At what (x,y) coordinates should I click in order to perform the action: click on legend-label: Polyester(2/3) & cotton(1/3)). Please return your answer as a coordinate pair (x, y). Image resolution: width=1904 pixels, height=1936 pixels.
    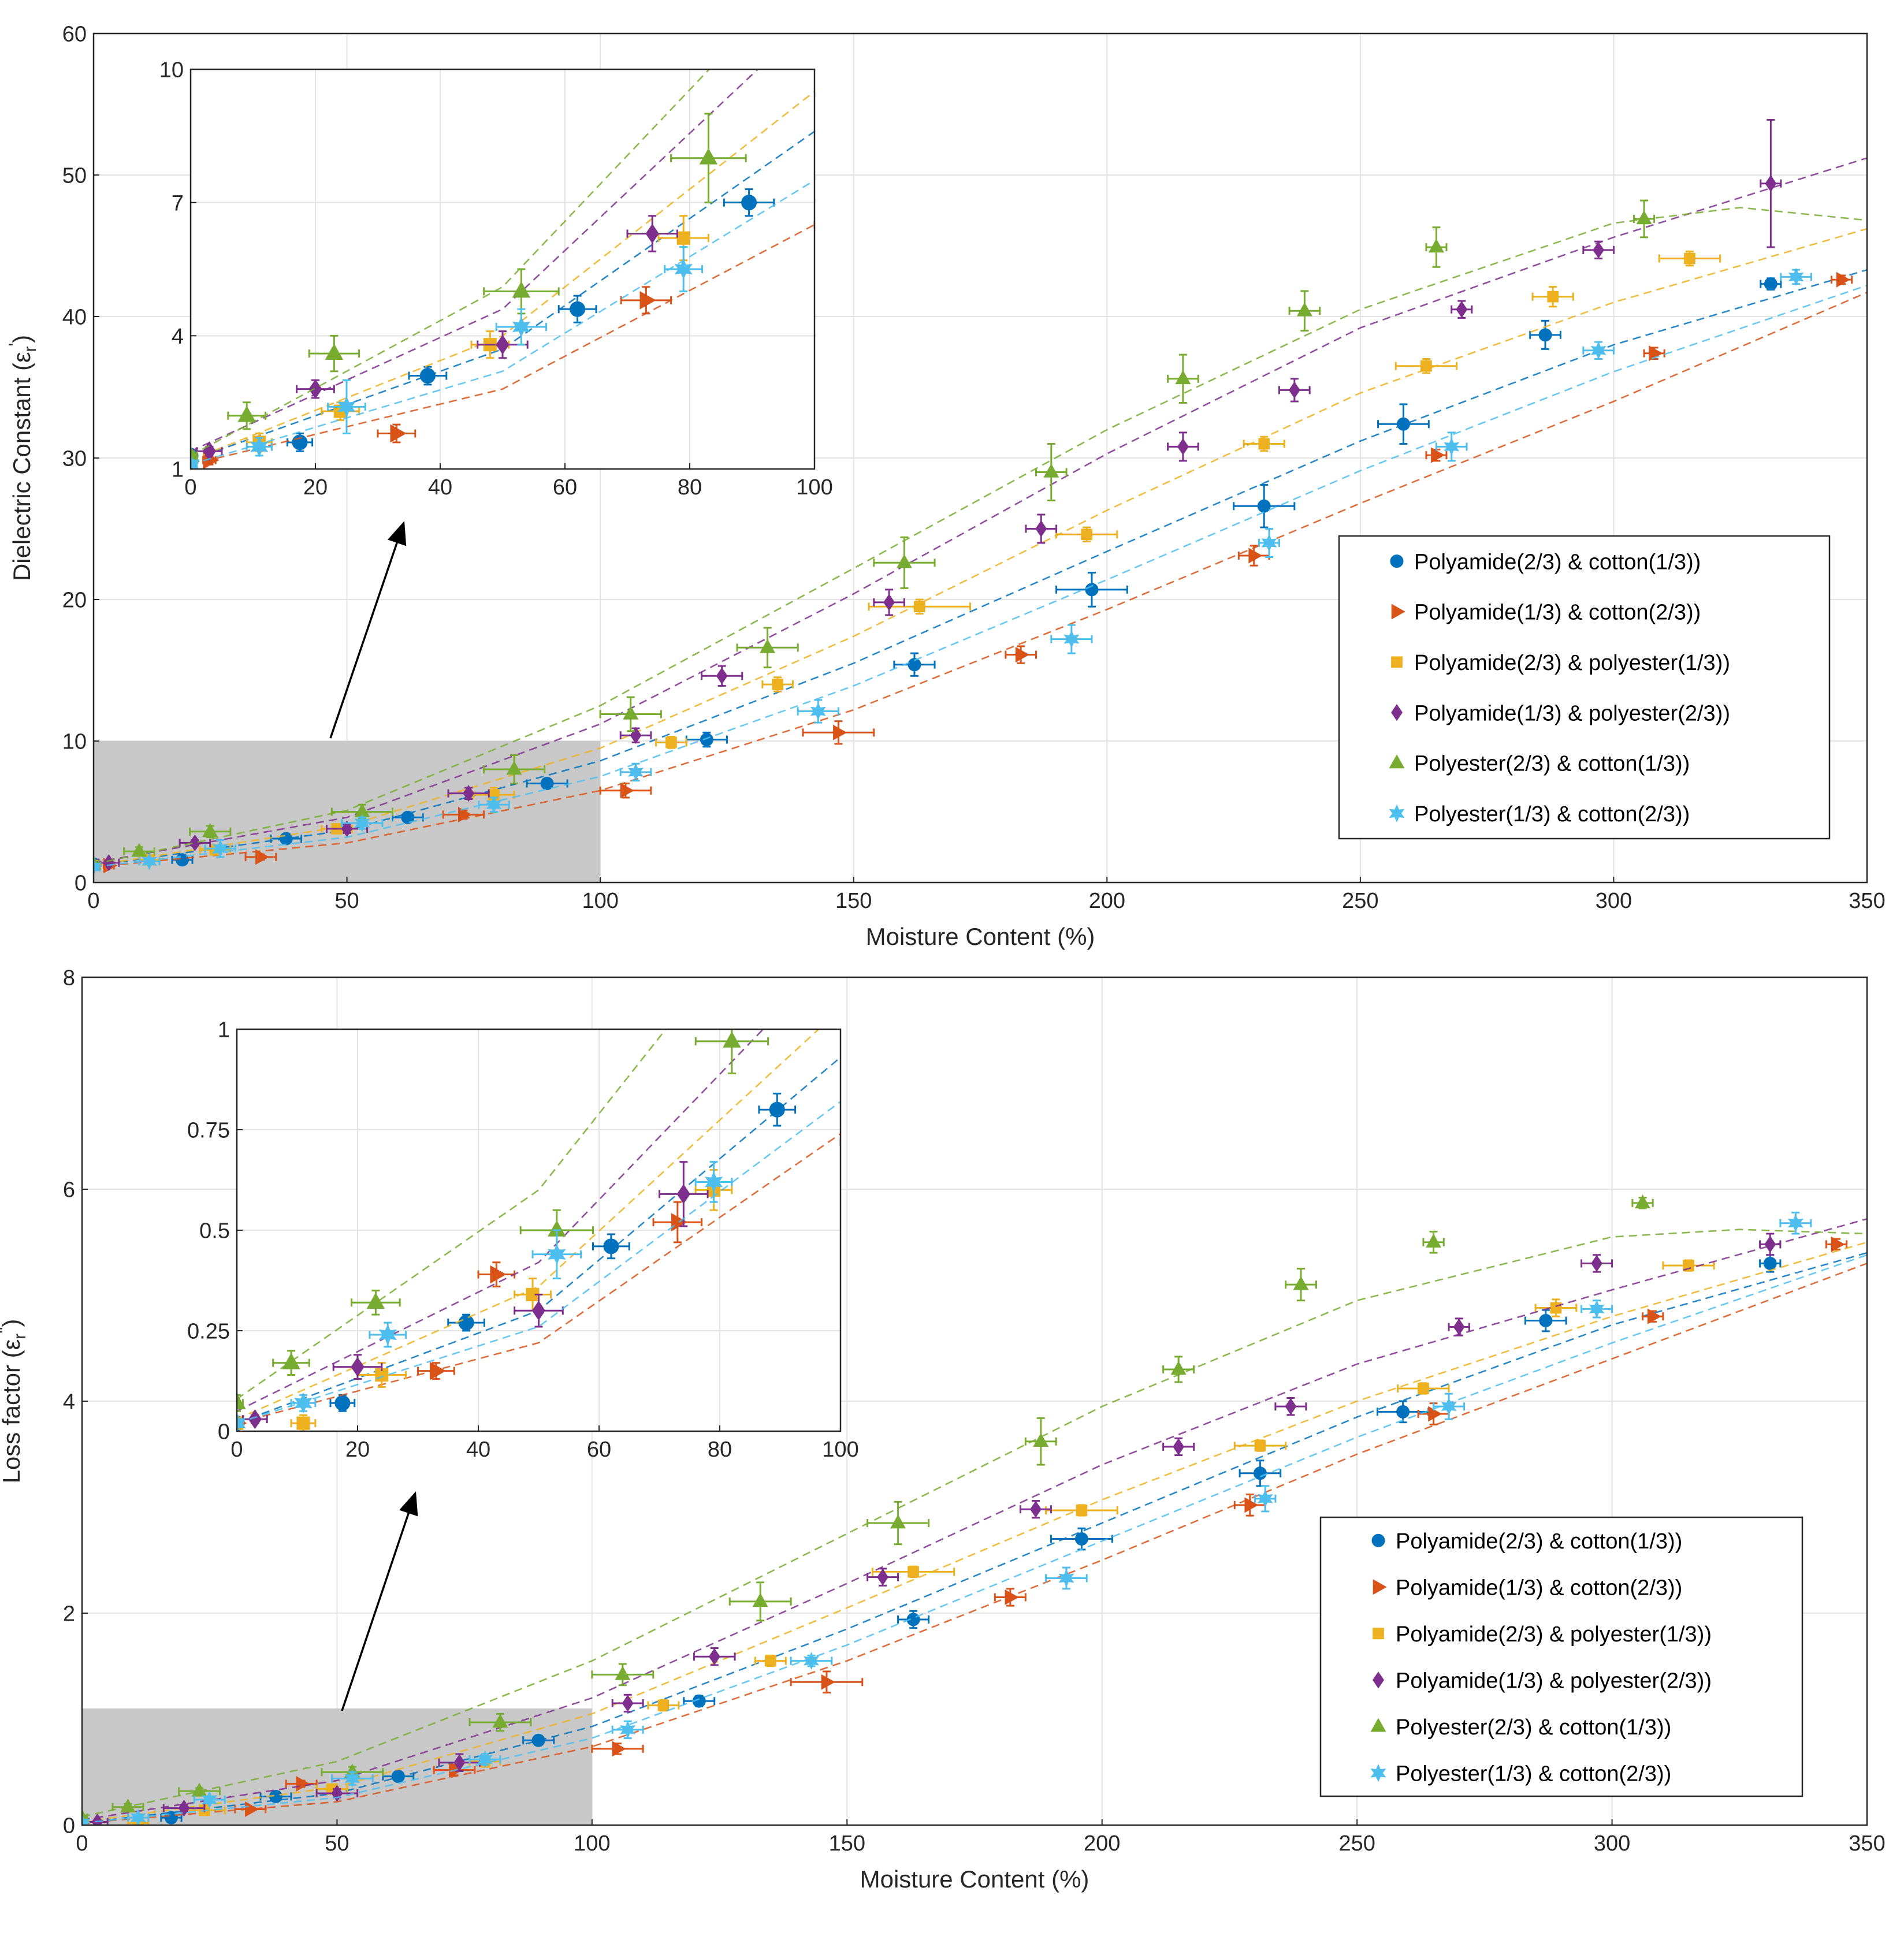
    Looking at the image, I should click on (1533, 1727).